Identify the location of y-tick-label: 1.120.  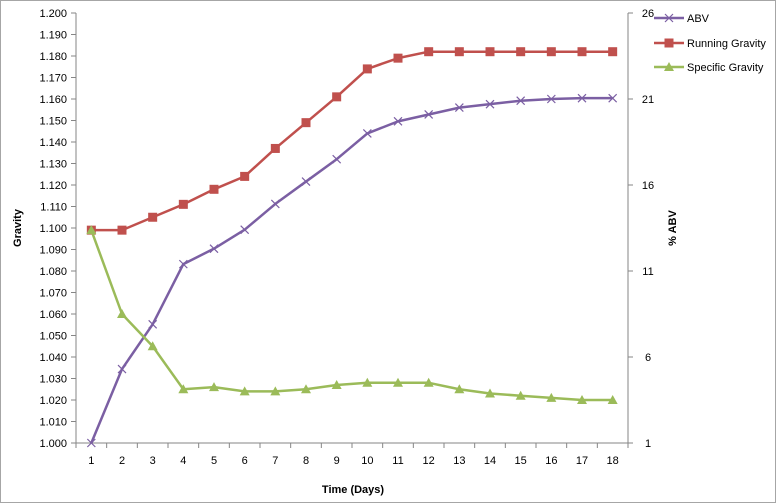
(53, 186).